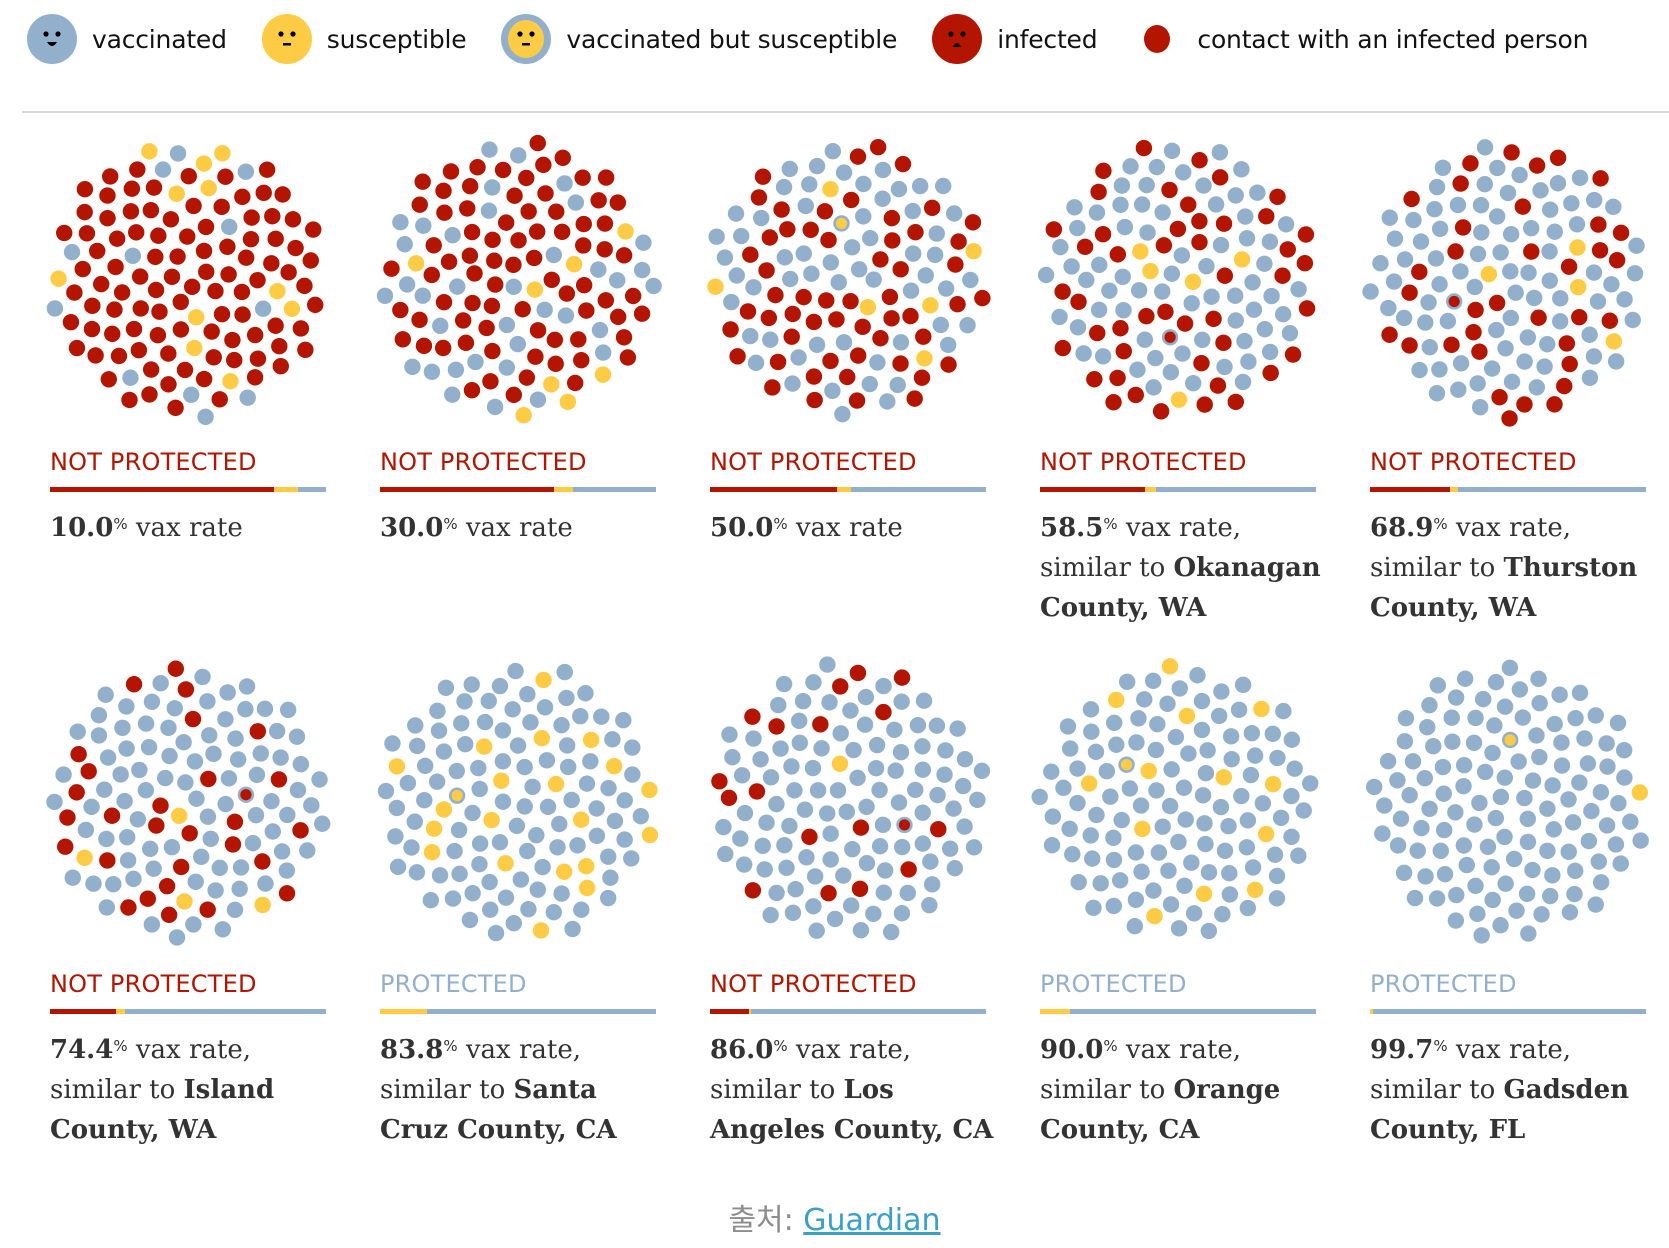 This screenshot has height=1248, width=1669. Describe the element at coordinates (1402, 1050) in the screenshot. I see `vax-rate-value: 99.7` at that location.